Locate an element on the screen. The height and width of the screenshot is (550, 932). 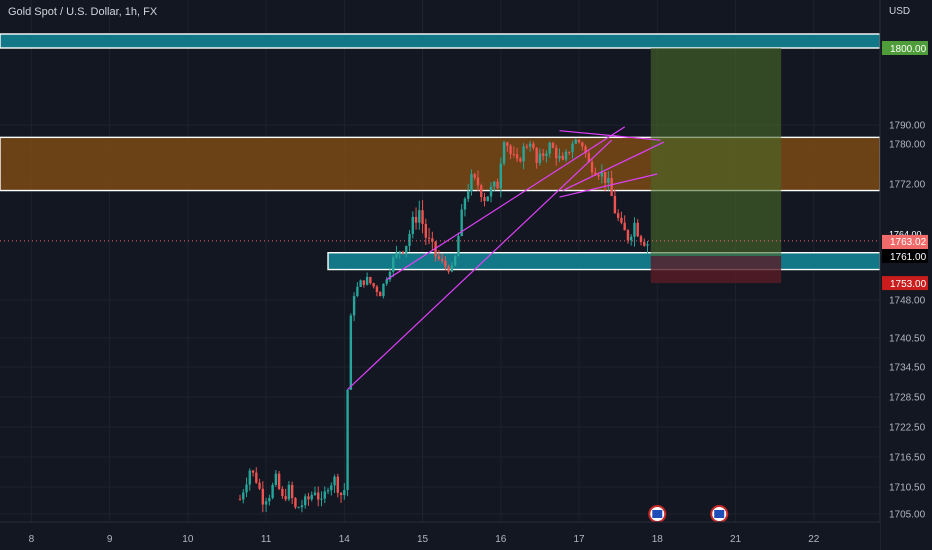
time-tick-label: 18 is located at coordinates (658, 539).